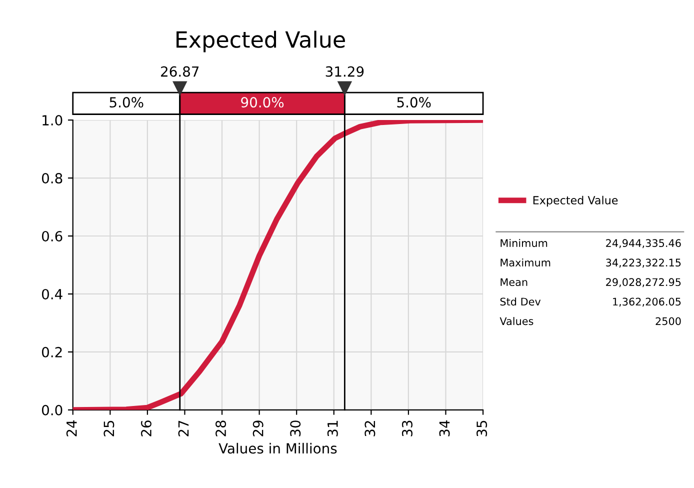  Describe the element at coordinates (109, 428) in the screenshot. I see `x-tick-label: 25` at that location.